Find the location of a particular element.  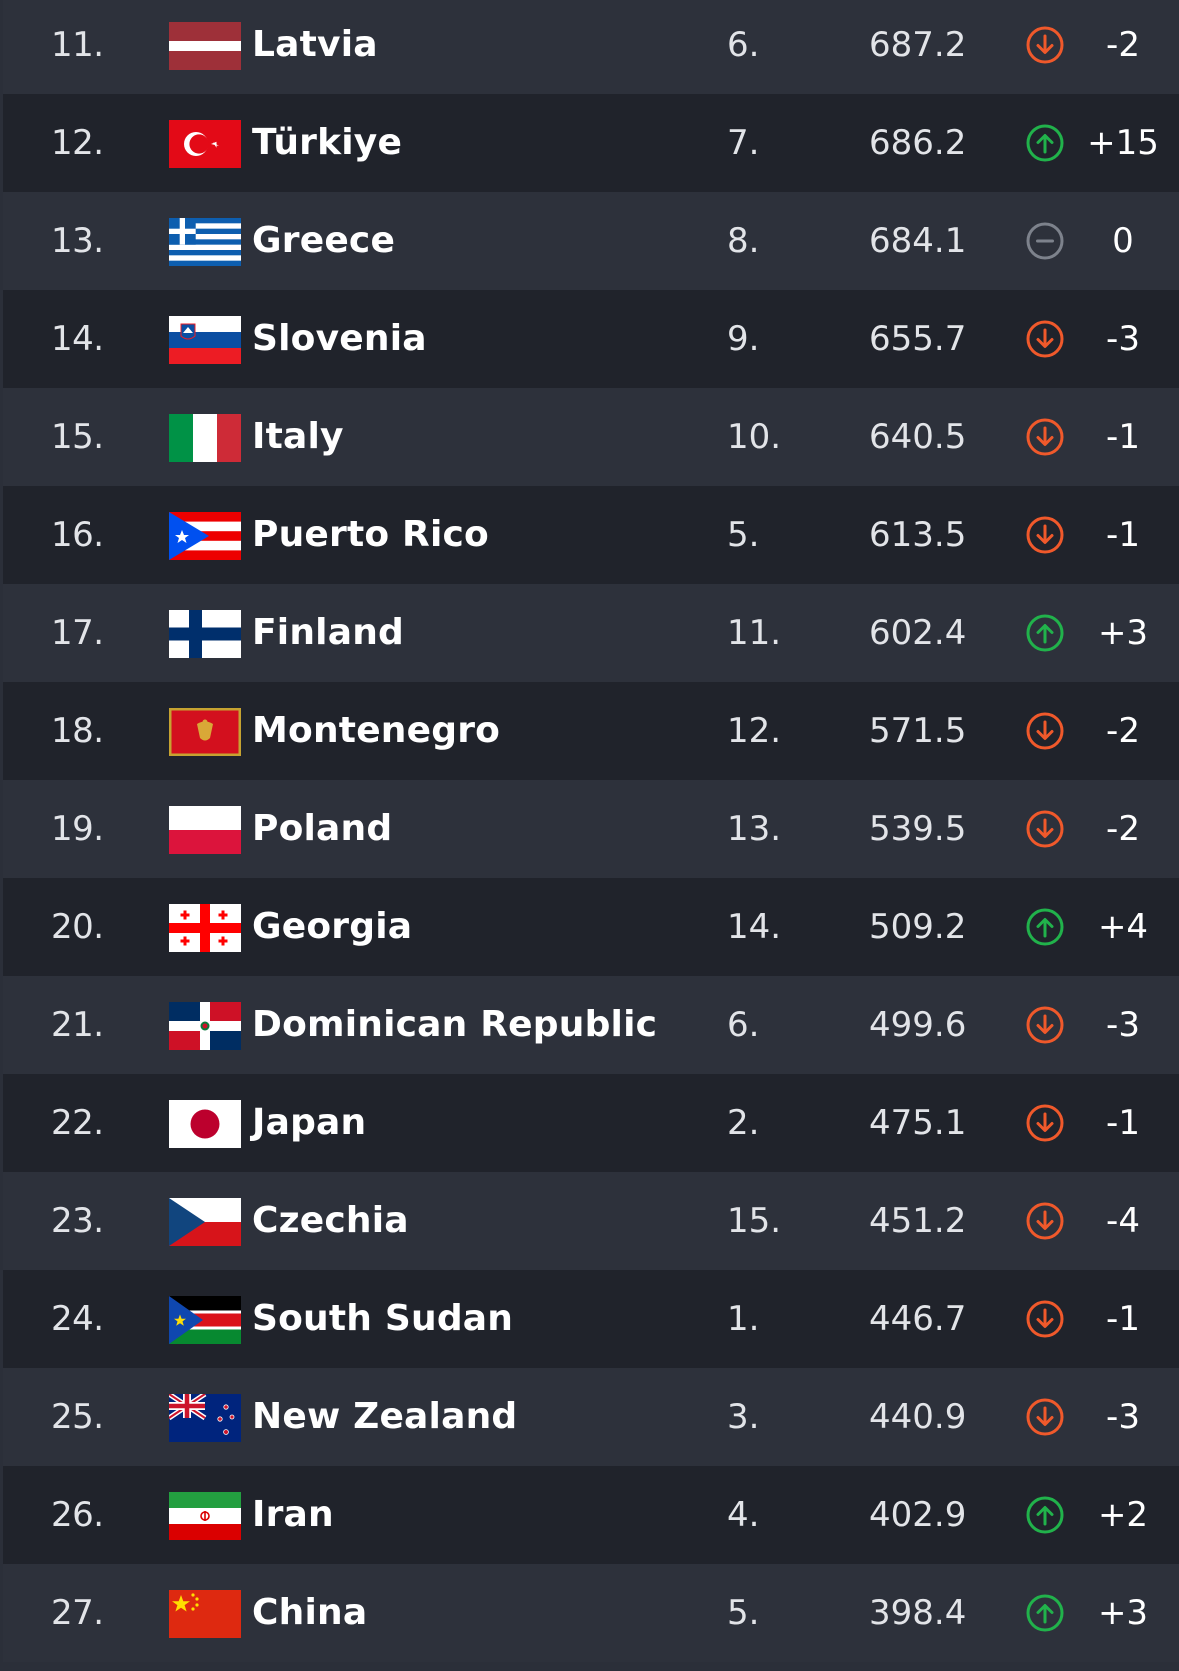

ranking-points: 687.2 is located at coordinates (918, 45).